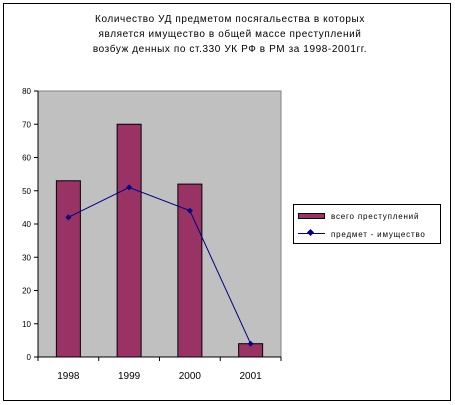 The image size is (455, 405). I want to click on legend-item-line: предмет - имущество, so click(362, 234).